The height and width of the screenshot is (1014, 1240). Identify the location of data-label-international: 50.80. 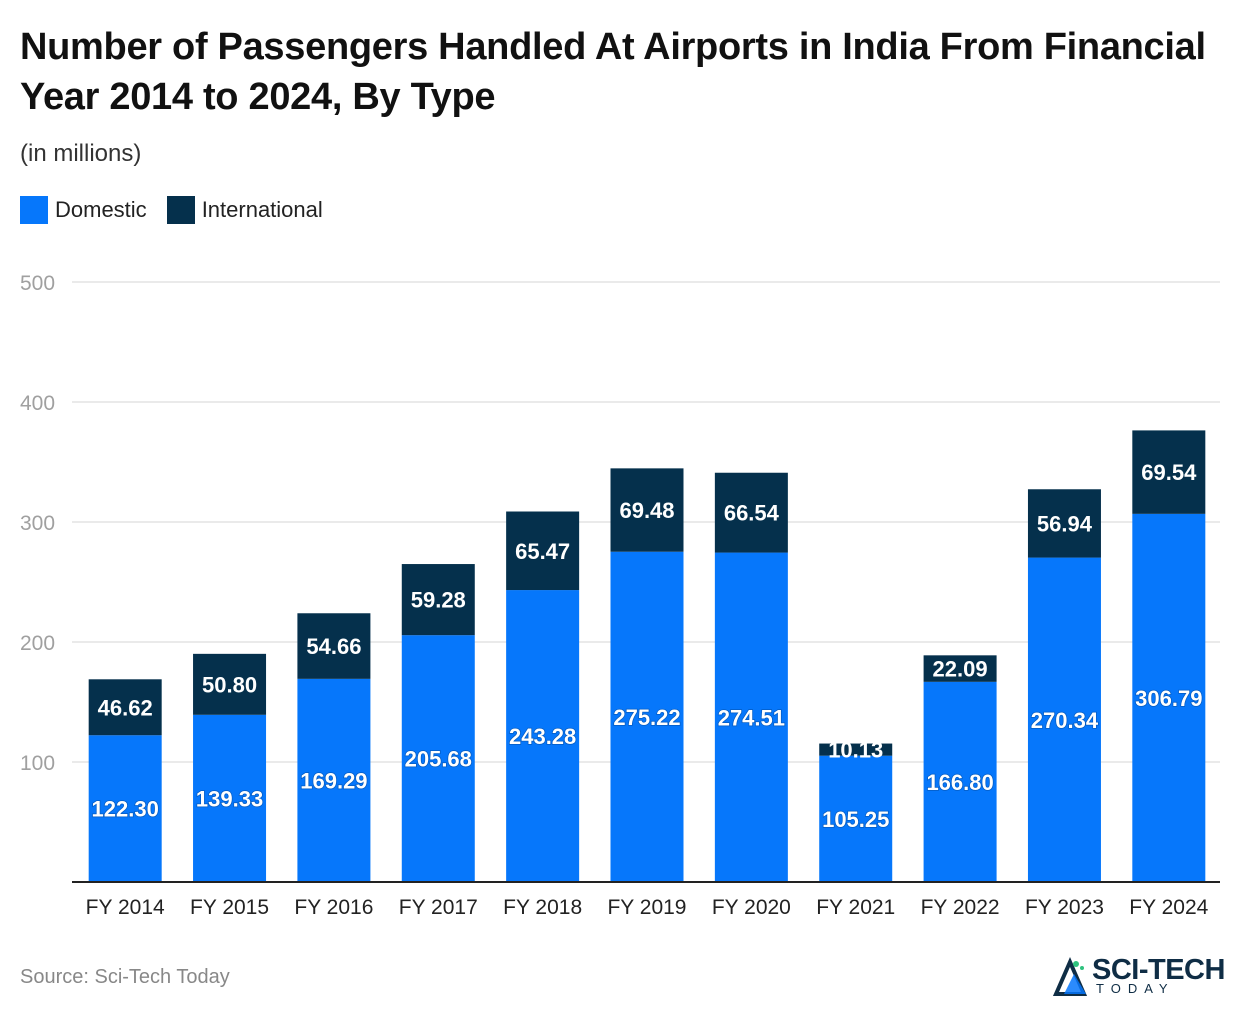
(229, 684).